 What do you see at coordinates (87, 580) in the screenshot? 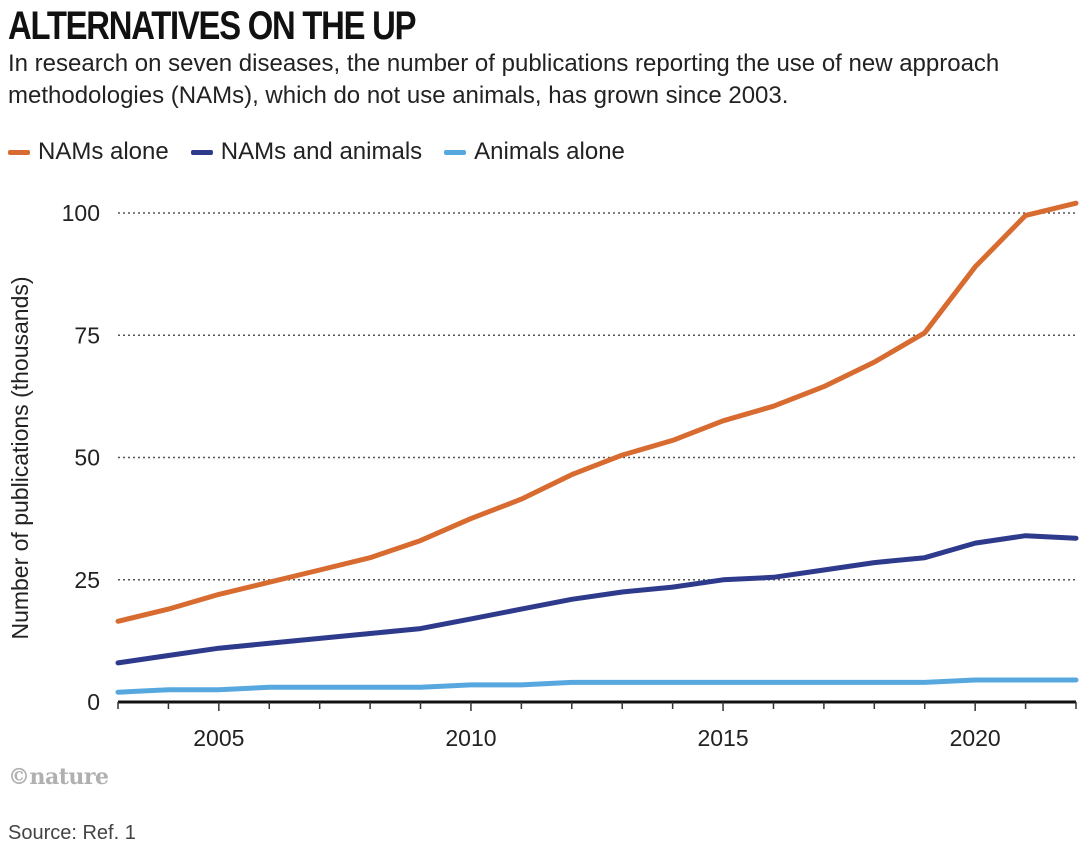
I see `y-tick-label-25: 25` at bounding box center [87, 580].